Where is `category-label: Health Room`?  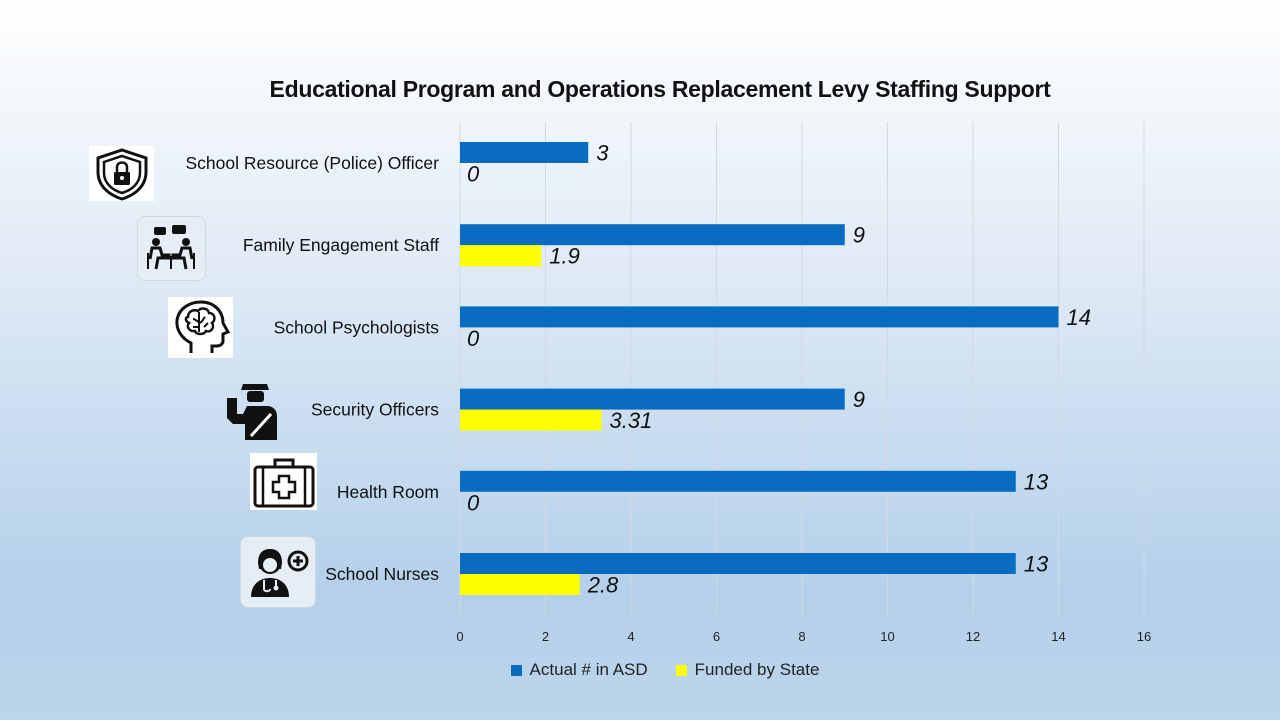
category-label: Health Room is located at coordinates (388, 492).